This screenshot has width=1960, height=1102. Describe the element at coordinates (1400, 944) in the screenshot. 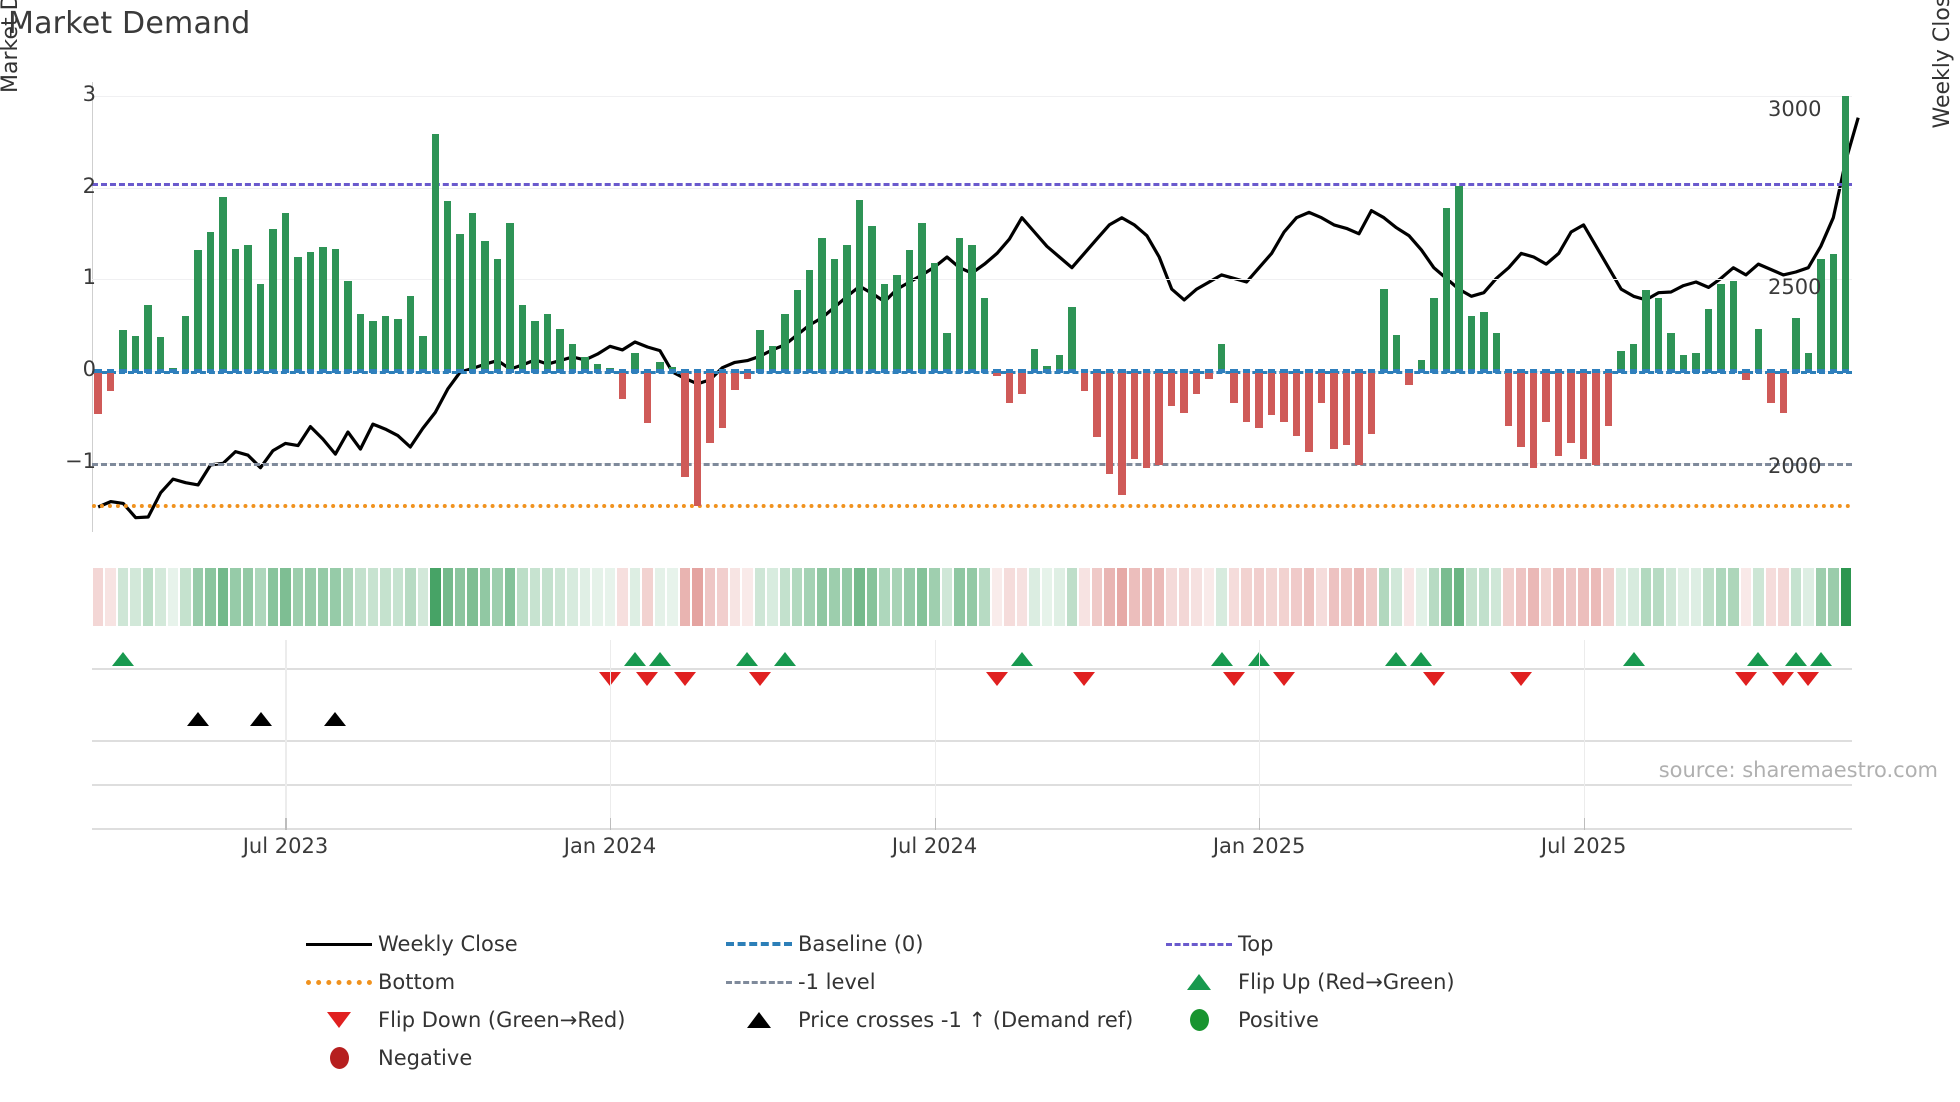

I see `legend-item-top: Top` at that location.